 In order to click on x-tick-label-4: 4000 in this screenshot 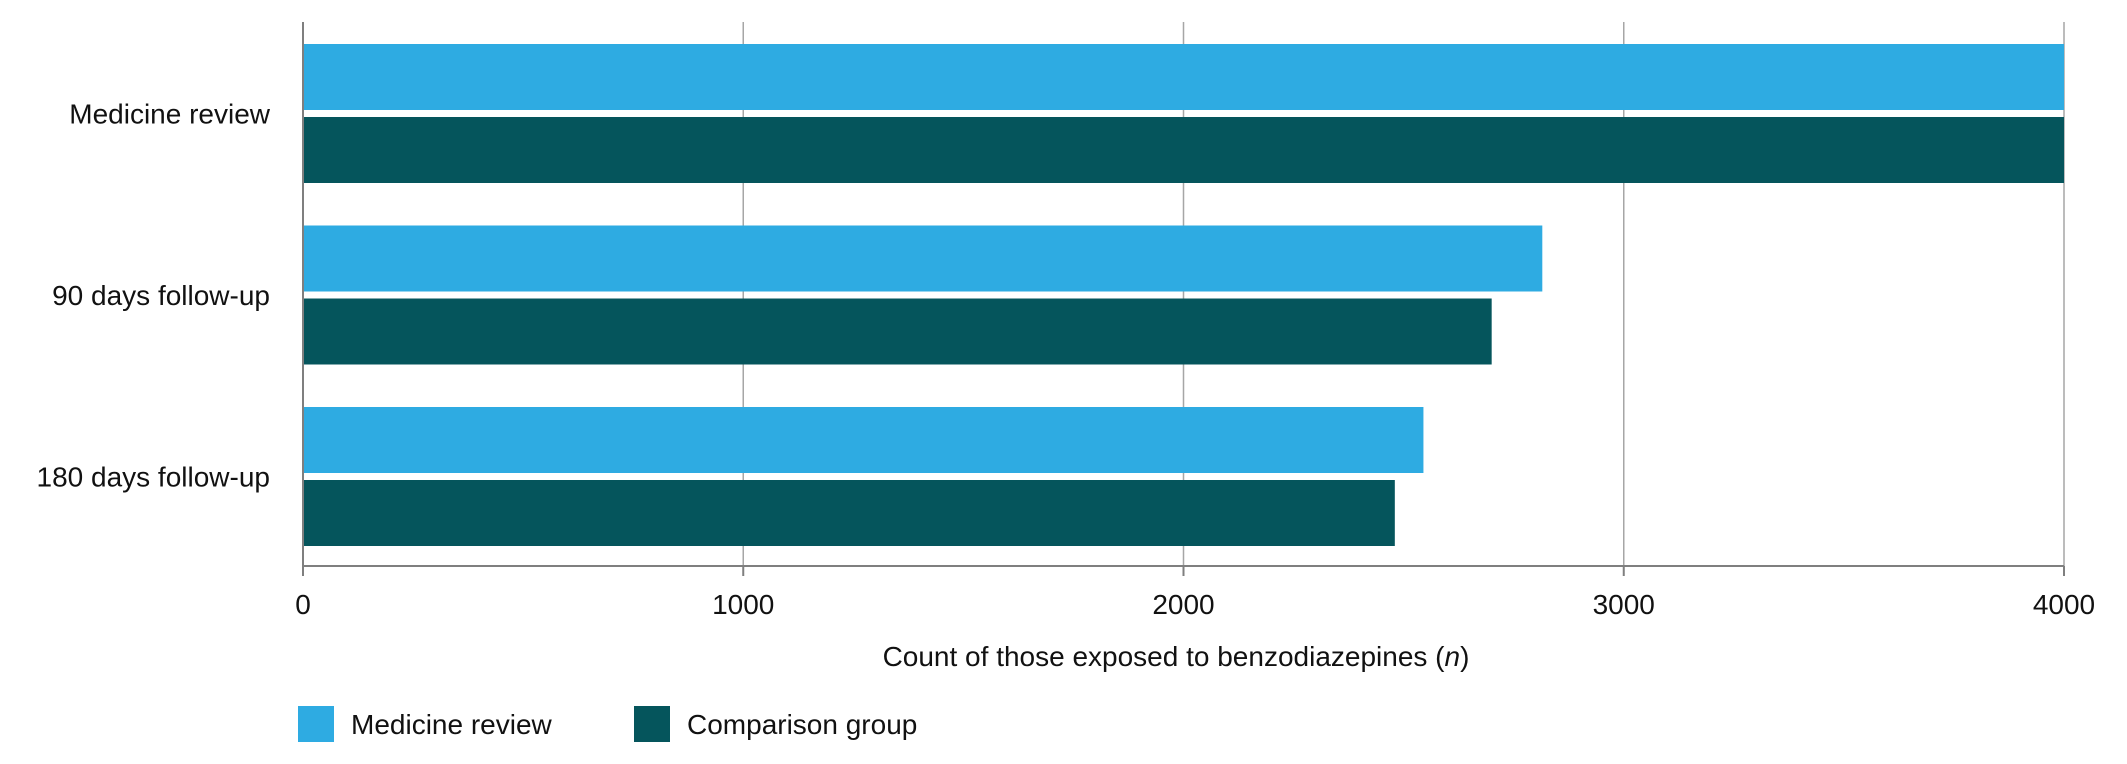, I will do `click(2064, 604)`.